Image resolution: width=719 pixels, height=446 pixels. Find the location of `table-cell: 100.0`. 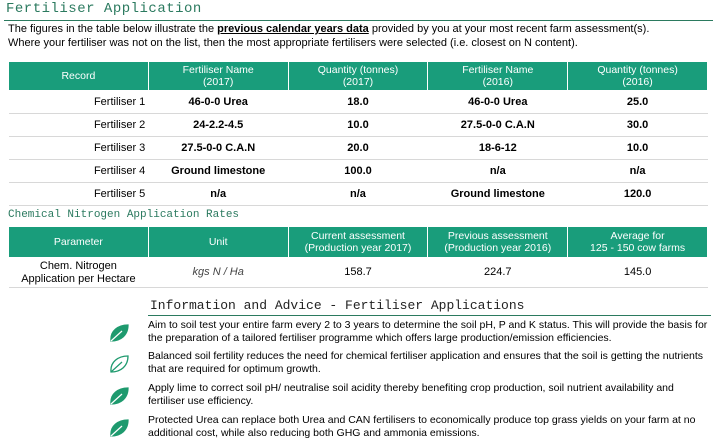

table-cell: 100.0 is located at coordinates (358, 171).